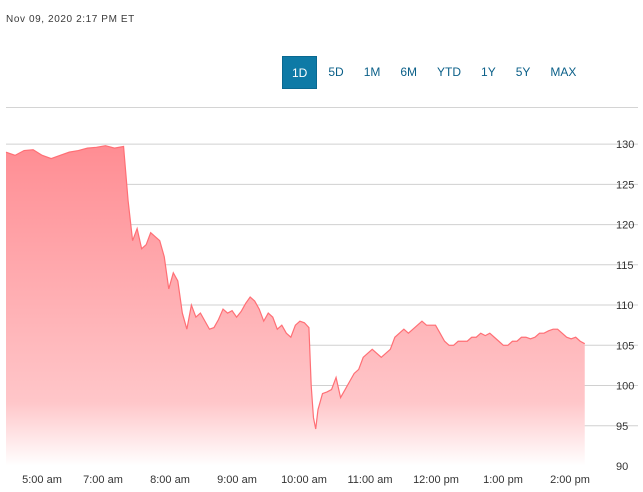 This screenshot has height=492, width=643. I want to click on range-button-1m: 1M, so click(372, 72).